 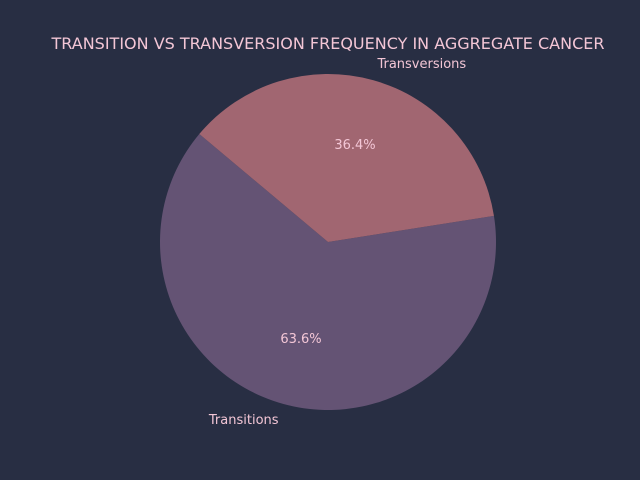 What do you see at coordinates (243, 420) in the screenshot?
I see `slice-label-transitions: Transitions` at bounding box center [243, 420].